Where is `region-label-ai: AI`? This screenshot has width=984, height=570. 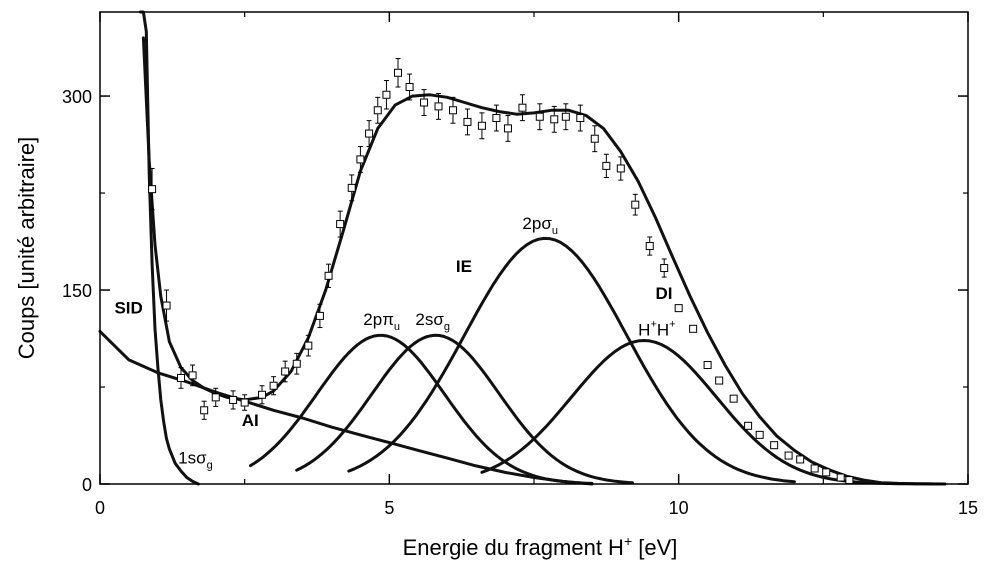 region-label-ai: AI is located at coordinates (250, 420).